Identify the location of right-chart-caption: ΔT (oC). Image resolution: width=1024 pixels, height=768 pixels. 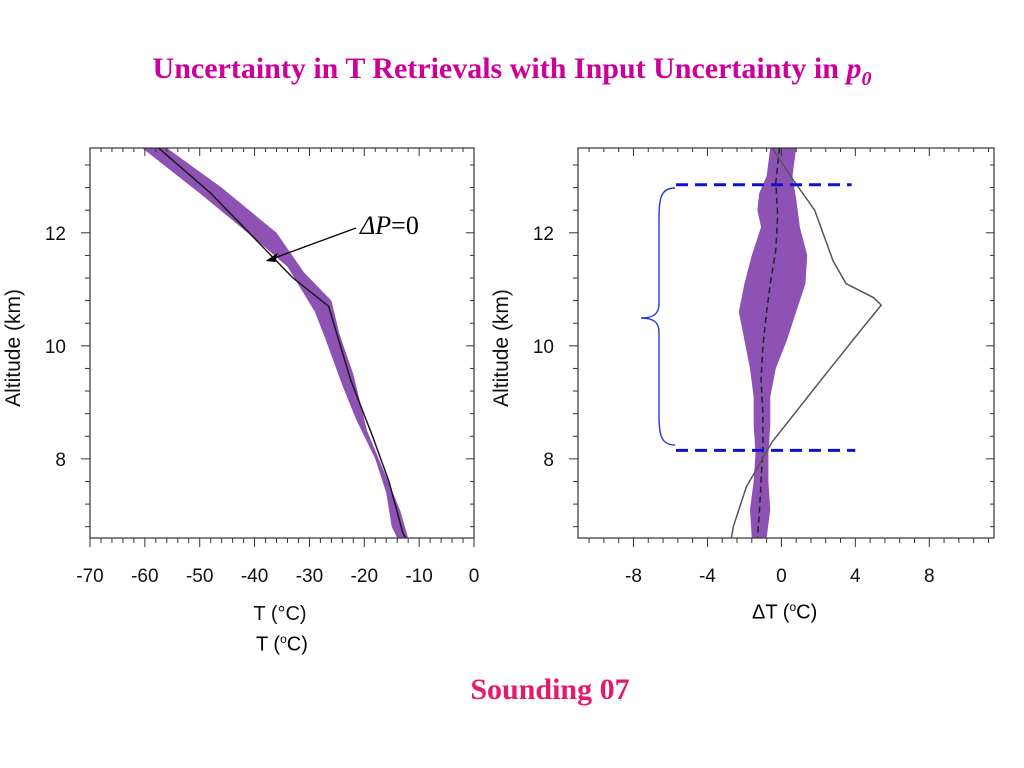
(785, 612).